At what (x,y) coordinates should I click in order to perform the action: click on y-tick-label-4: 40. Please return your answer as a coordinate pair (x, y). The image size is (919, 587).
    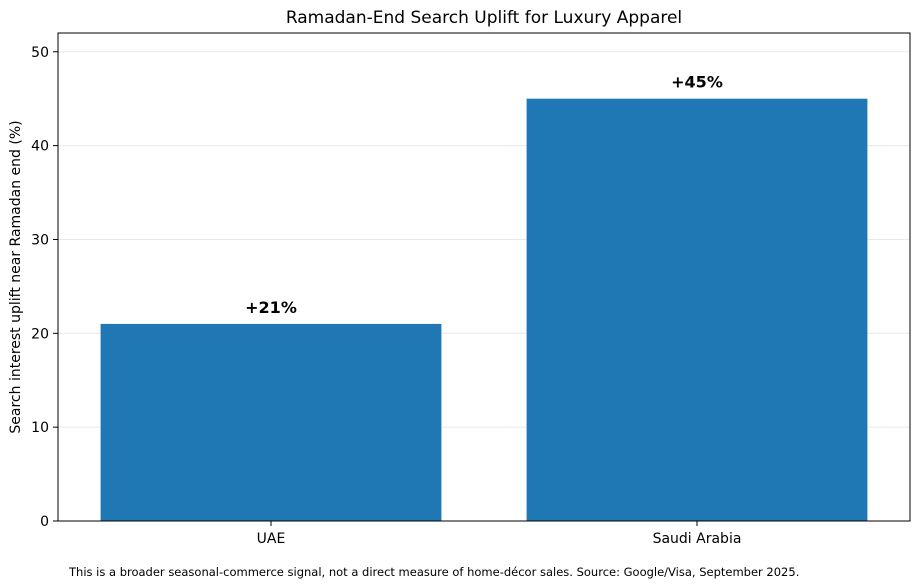
    Looking at the image, I should click on (40, 147).